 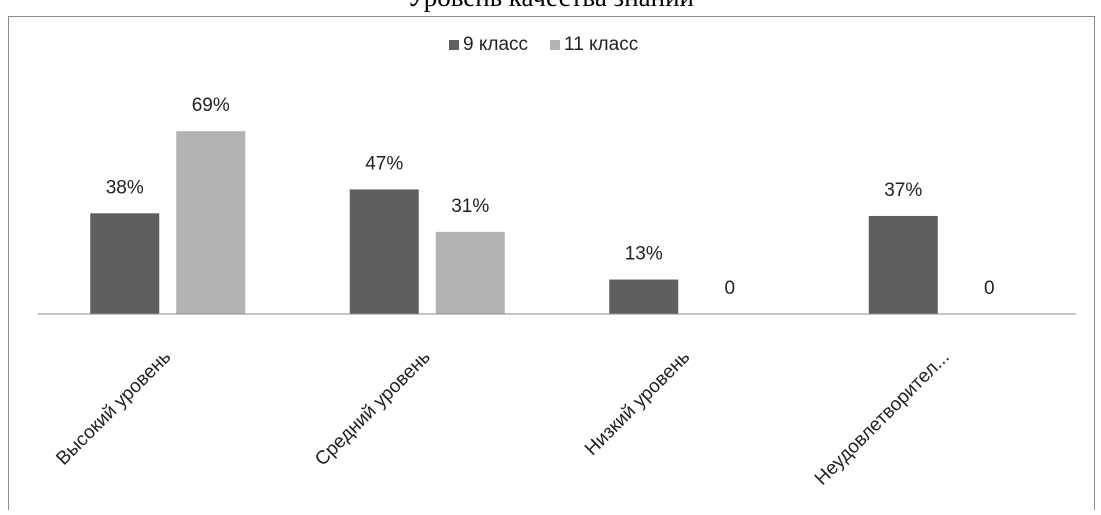 I want to click on data-label-4-series-1: 37%, so click(x=903, y=190).